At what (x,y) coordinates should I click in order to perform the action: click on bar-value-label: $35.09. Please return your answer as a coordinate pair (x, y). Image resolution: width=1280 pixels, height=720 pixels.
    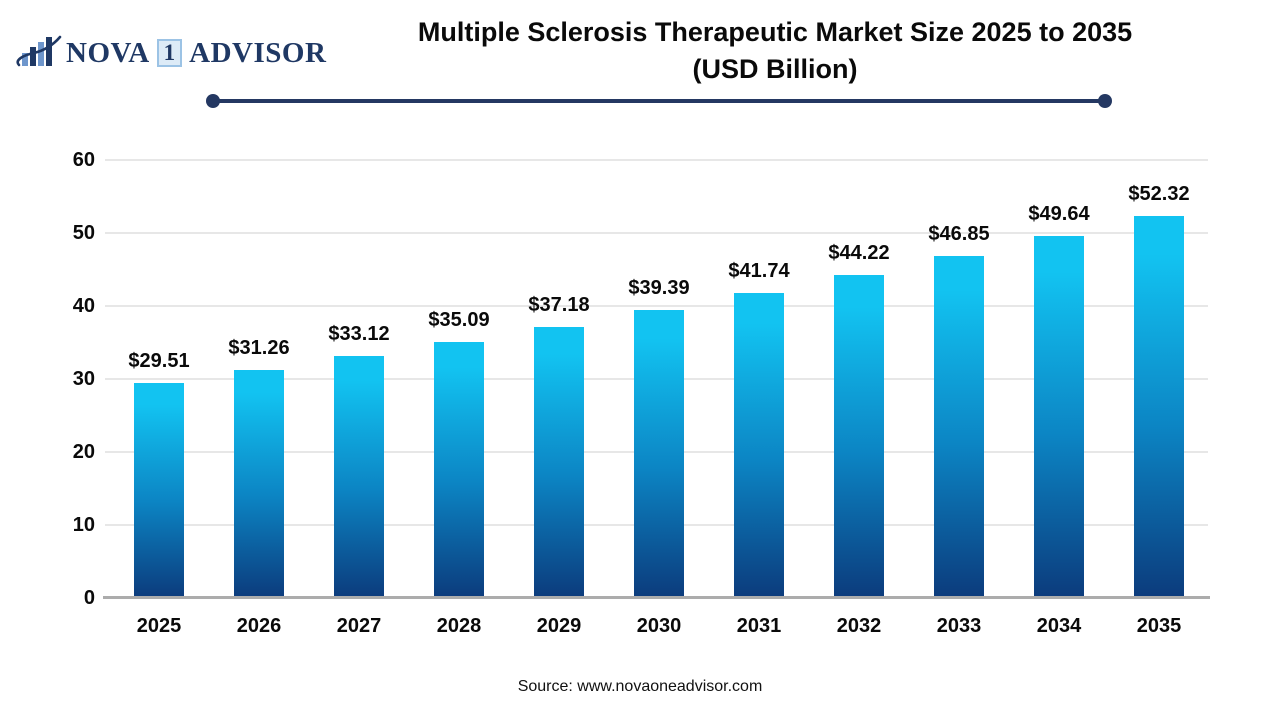
    Looking at the image, I should click on (459, 319).